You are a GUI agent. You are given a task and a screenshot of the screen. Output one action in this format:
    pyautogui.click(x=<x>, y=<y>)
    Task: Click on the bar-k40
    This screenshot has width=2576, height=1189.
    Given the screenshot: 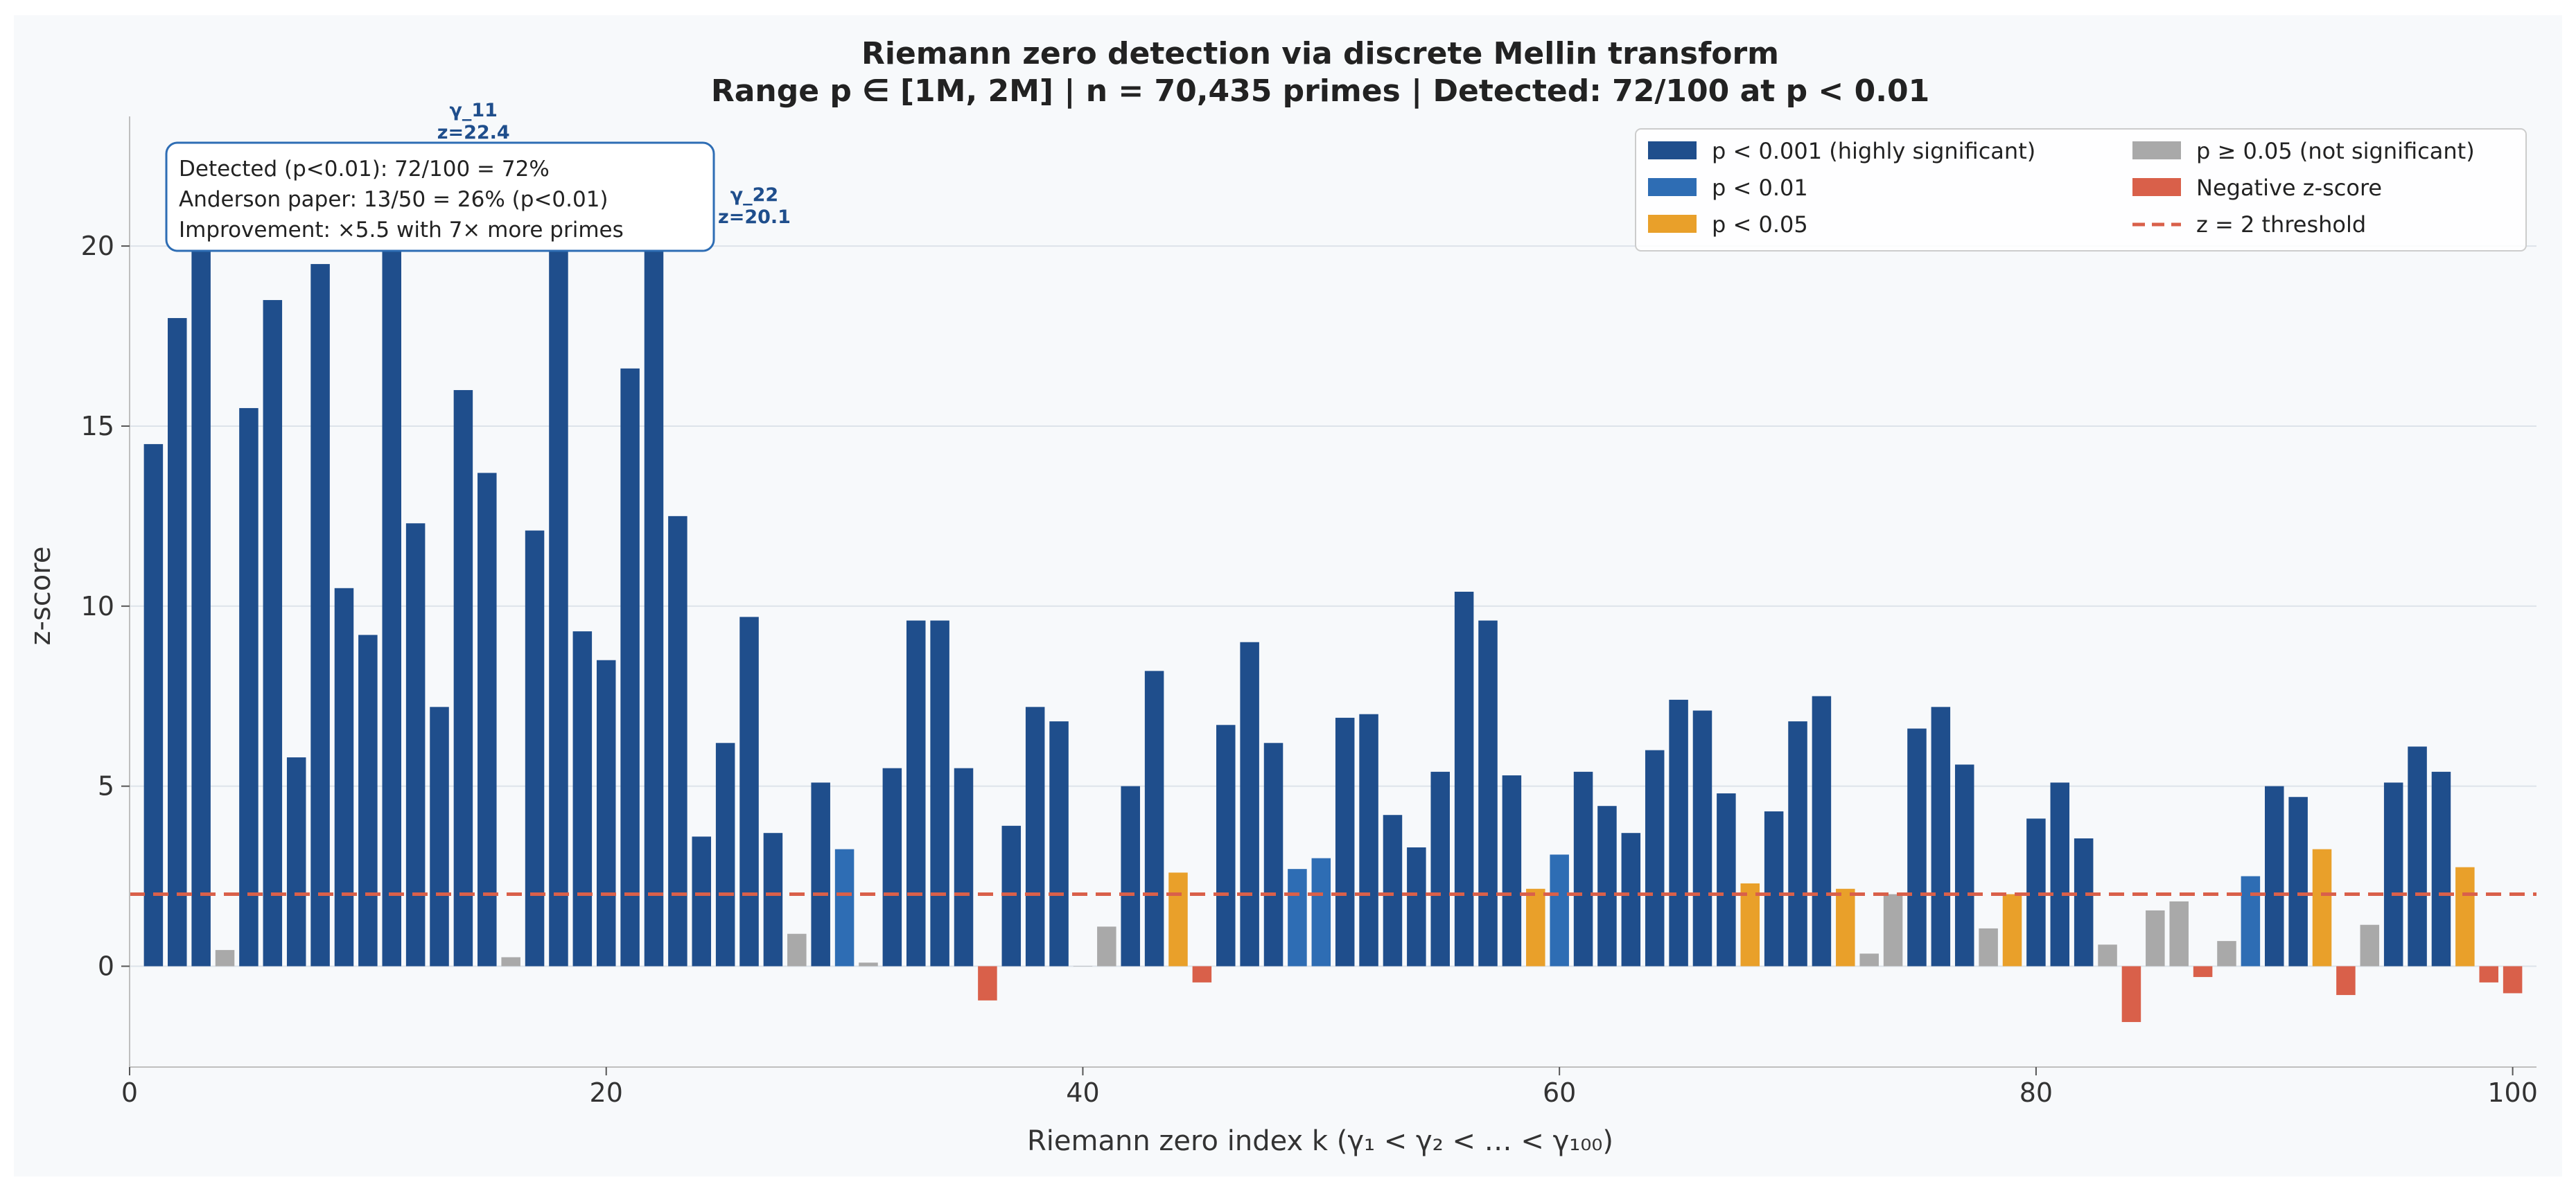 What is the action you would take?
    pyautogui.click(x=1083, y=966)
    